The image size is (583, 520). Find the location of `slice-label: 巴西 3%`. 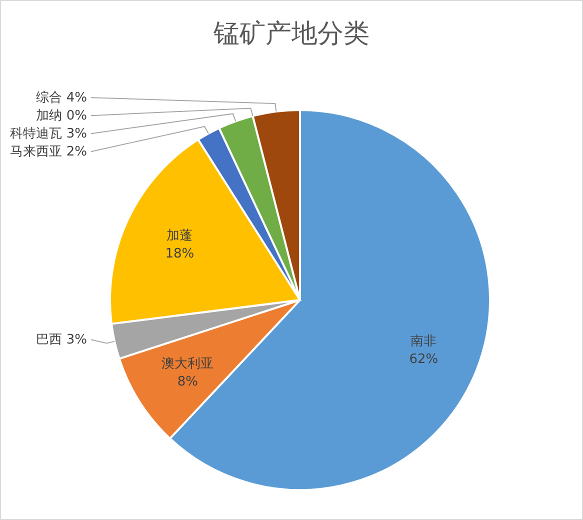

slice-label: 巴西 3% is located at coordinates (61, 340).